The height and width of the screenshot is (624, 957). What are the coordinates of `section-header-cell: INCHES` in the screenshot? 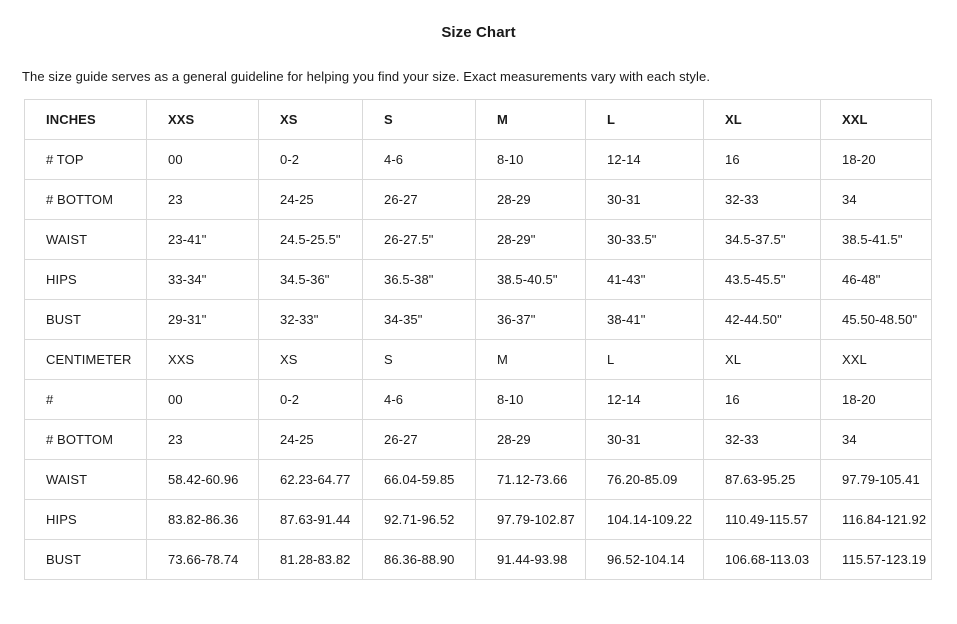 It's located at (85, 119).